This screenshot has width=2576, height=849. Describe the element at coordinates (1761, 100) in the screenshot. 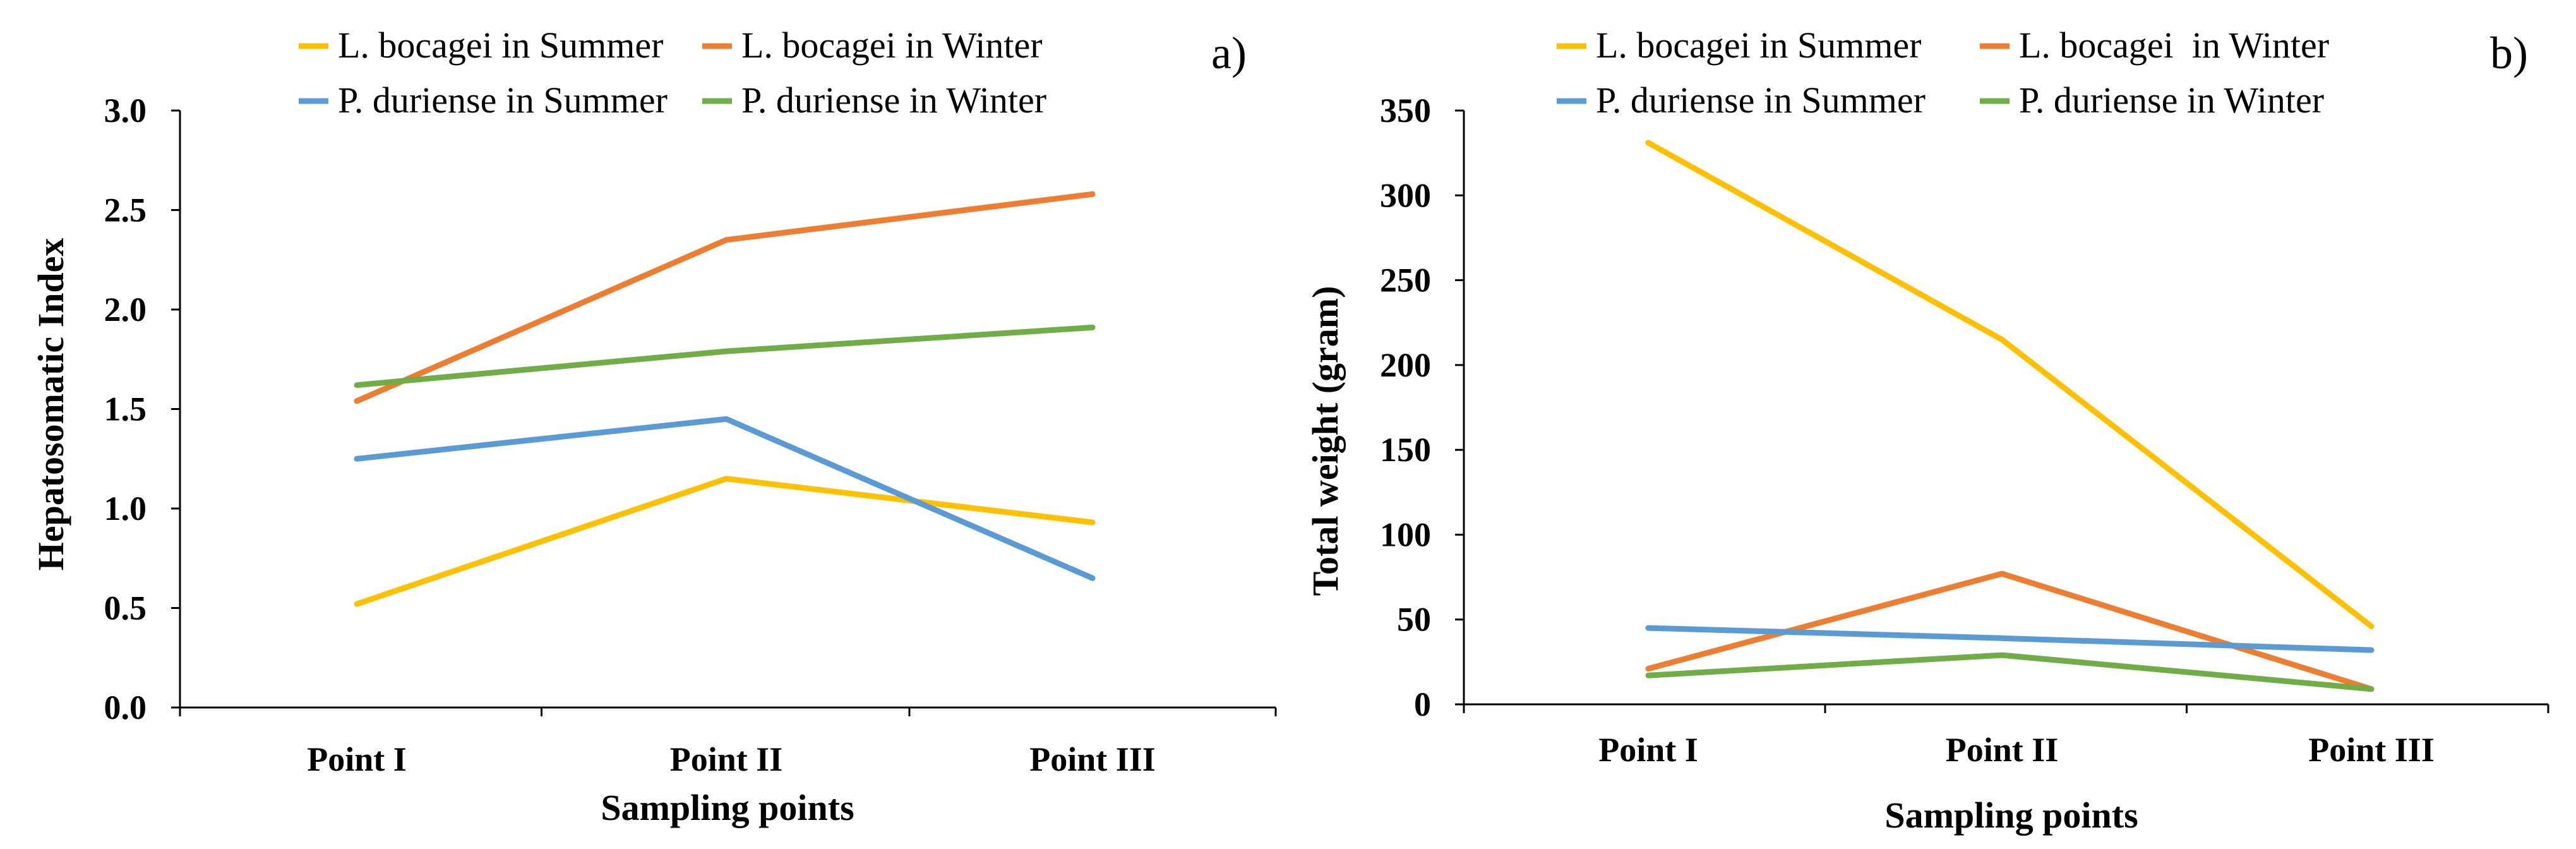

I see `legend-label-b-2: P. duriense in Summer` at that location.